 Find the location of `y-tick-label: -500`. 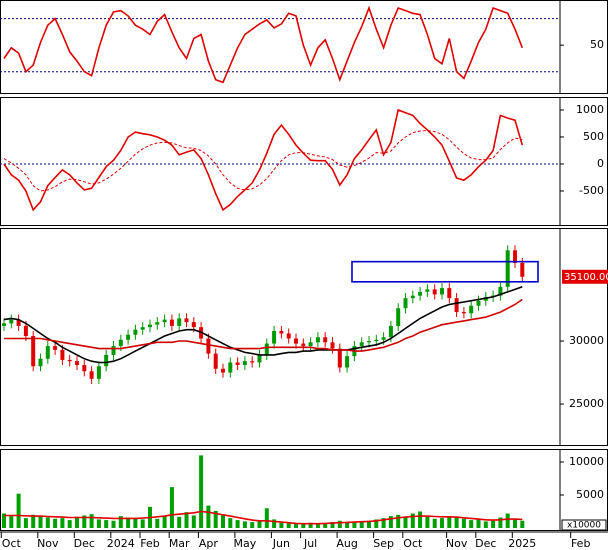

y-tick-label: -500 is located at coordinates (591, 190).